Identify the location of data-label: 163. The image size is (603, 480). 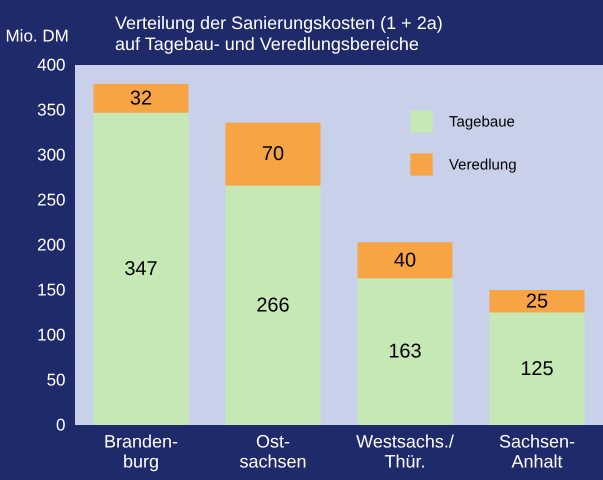
(405, 351).